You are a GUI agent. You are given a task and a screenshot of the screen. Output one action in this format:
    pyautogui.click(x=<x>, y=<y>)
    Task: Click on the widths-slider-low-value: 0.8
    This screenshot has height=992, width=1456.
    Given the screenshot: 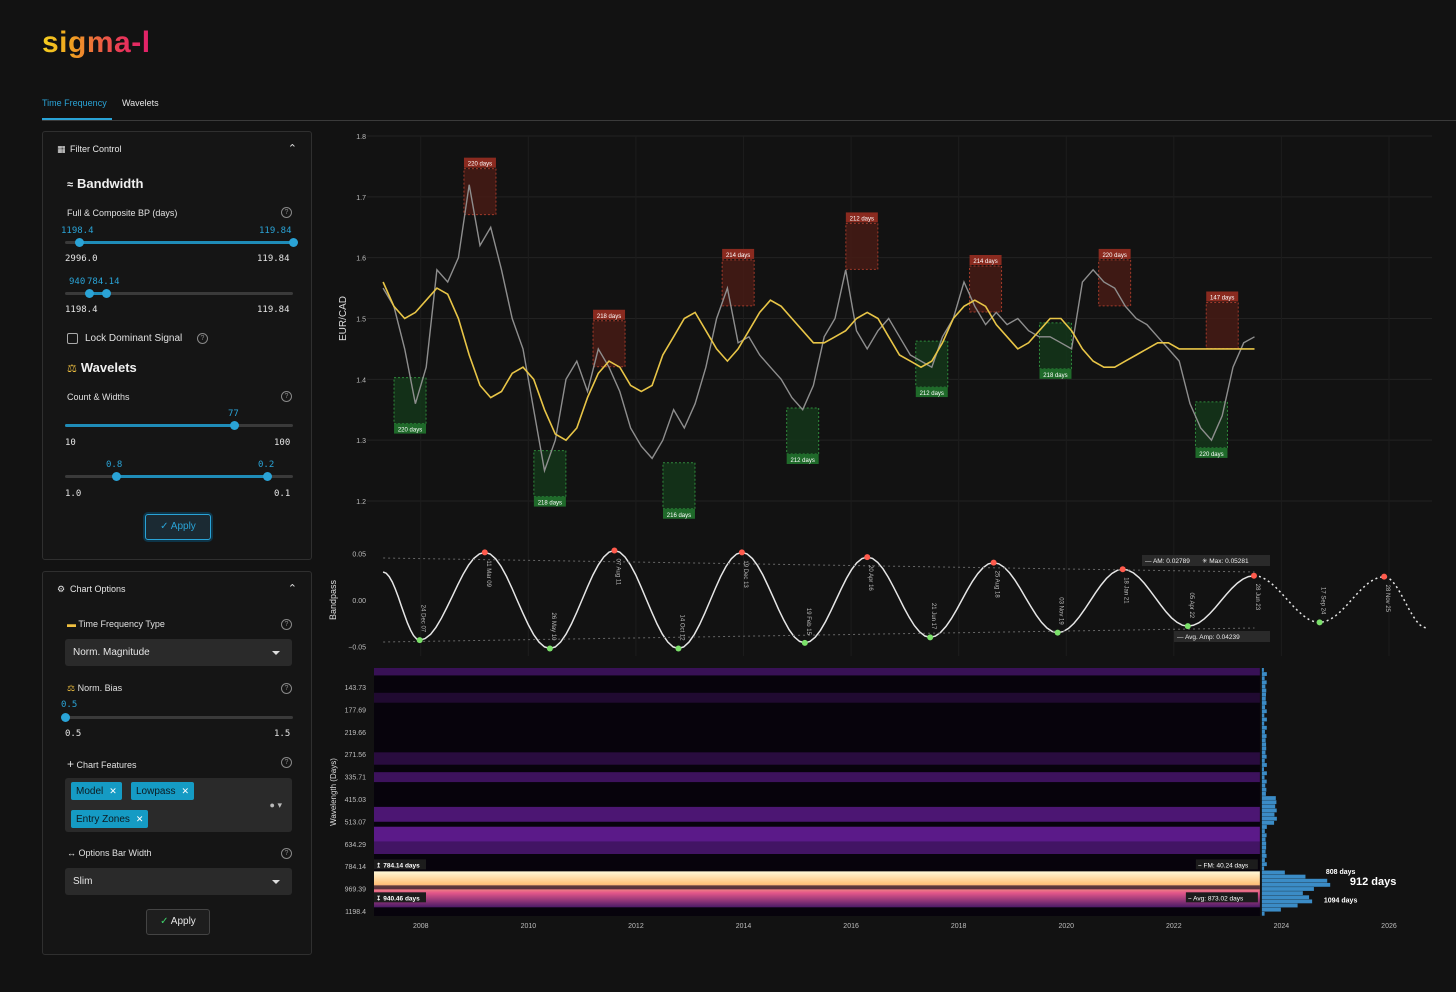 What is the action you would take?
    pyautogui.click(x=114, y=465)
    